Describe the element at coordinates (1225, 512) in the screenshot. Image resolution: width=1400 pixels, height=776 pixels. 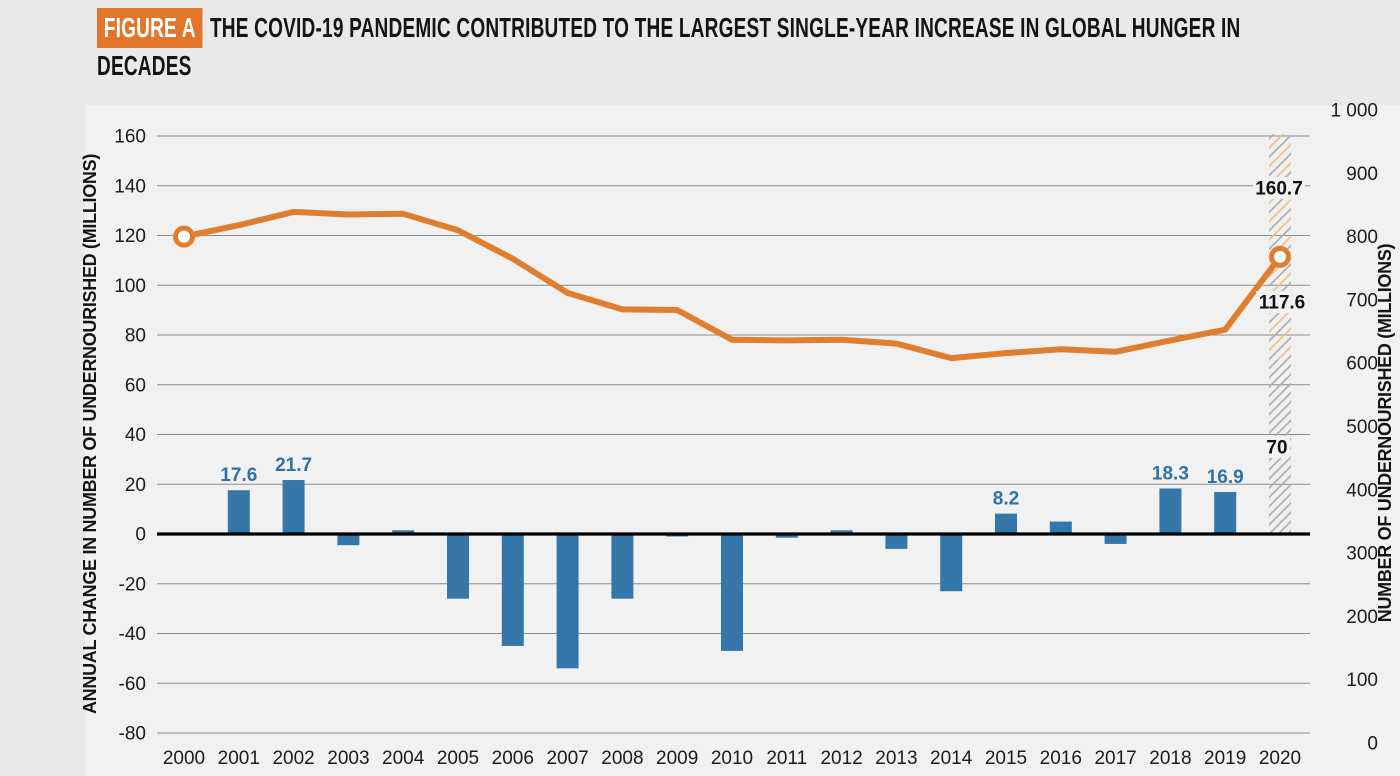
I see `bar-2019` at that location.